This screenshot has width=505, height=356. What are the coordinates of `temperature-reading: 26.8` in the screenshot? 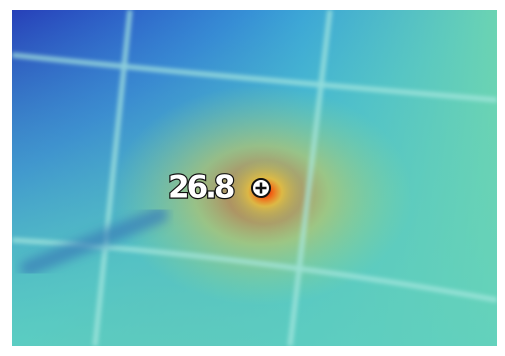 It's located at (201, 188).